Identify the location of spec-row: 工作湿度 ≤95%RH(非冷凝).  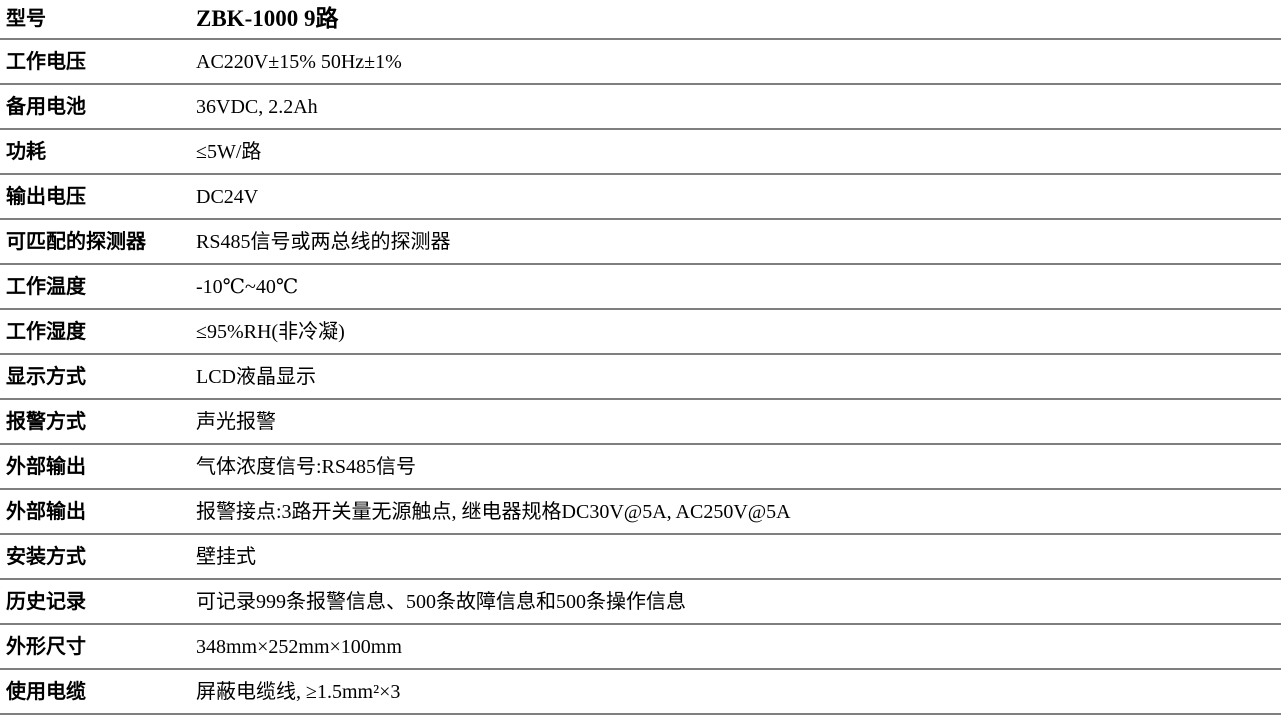
(640, 332).